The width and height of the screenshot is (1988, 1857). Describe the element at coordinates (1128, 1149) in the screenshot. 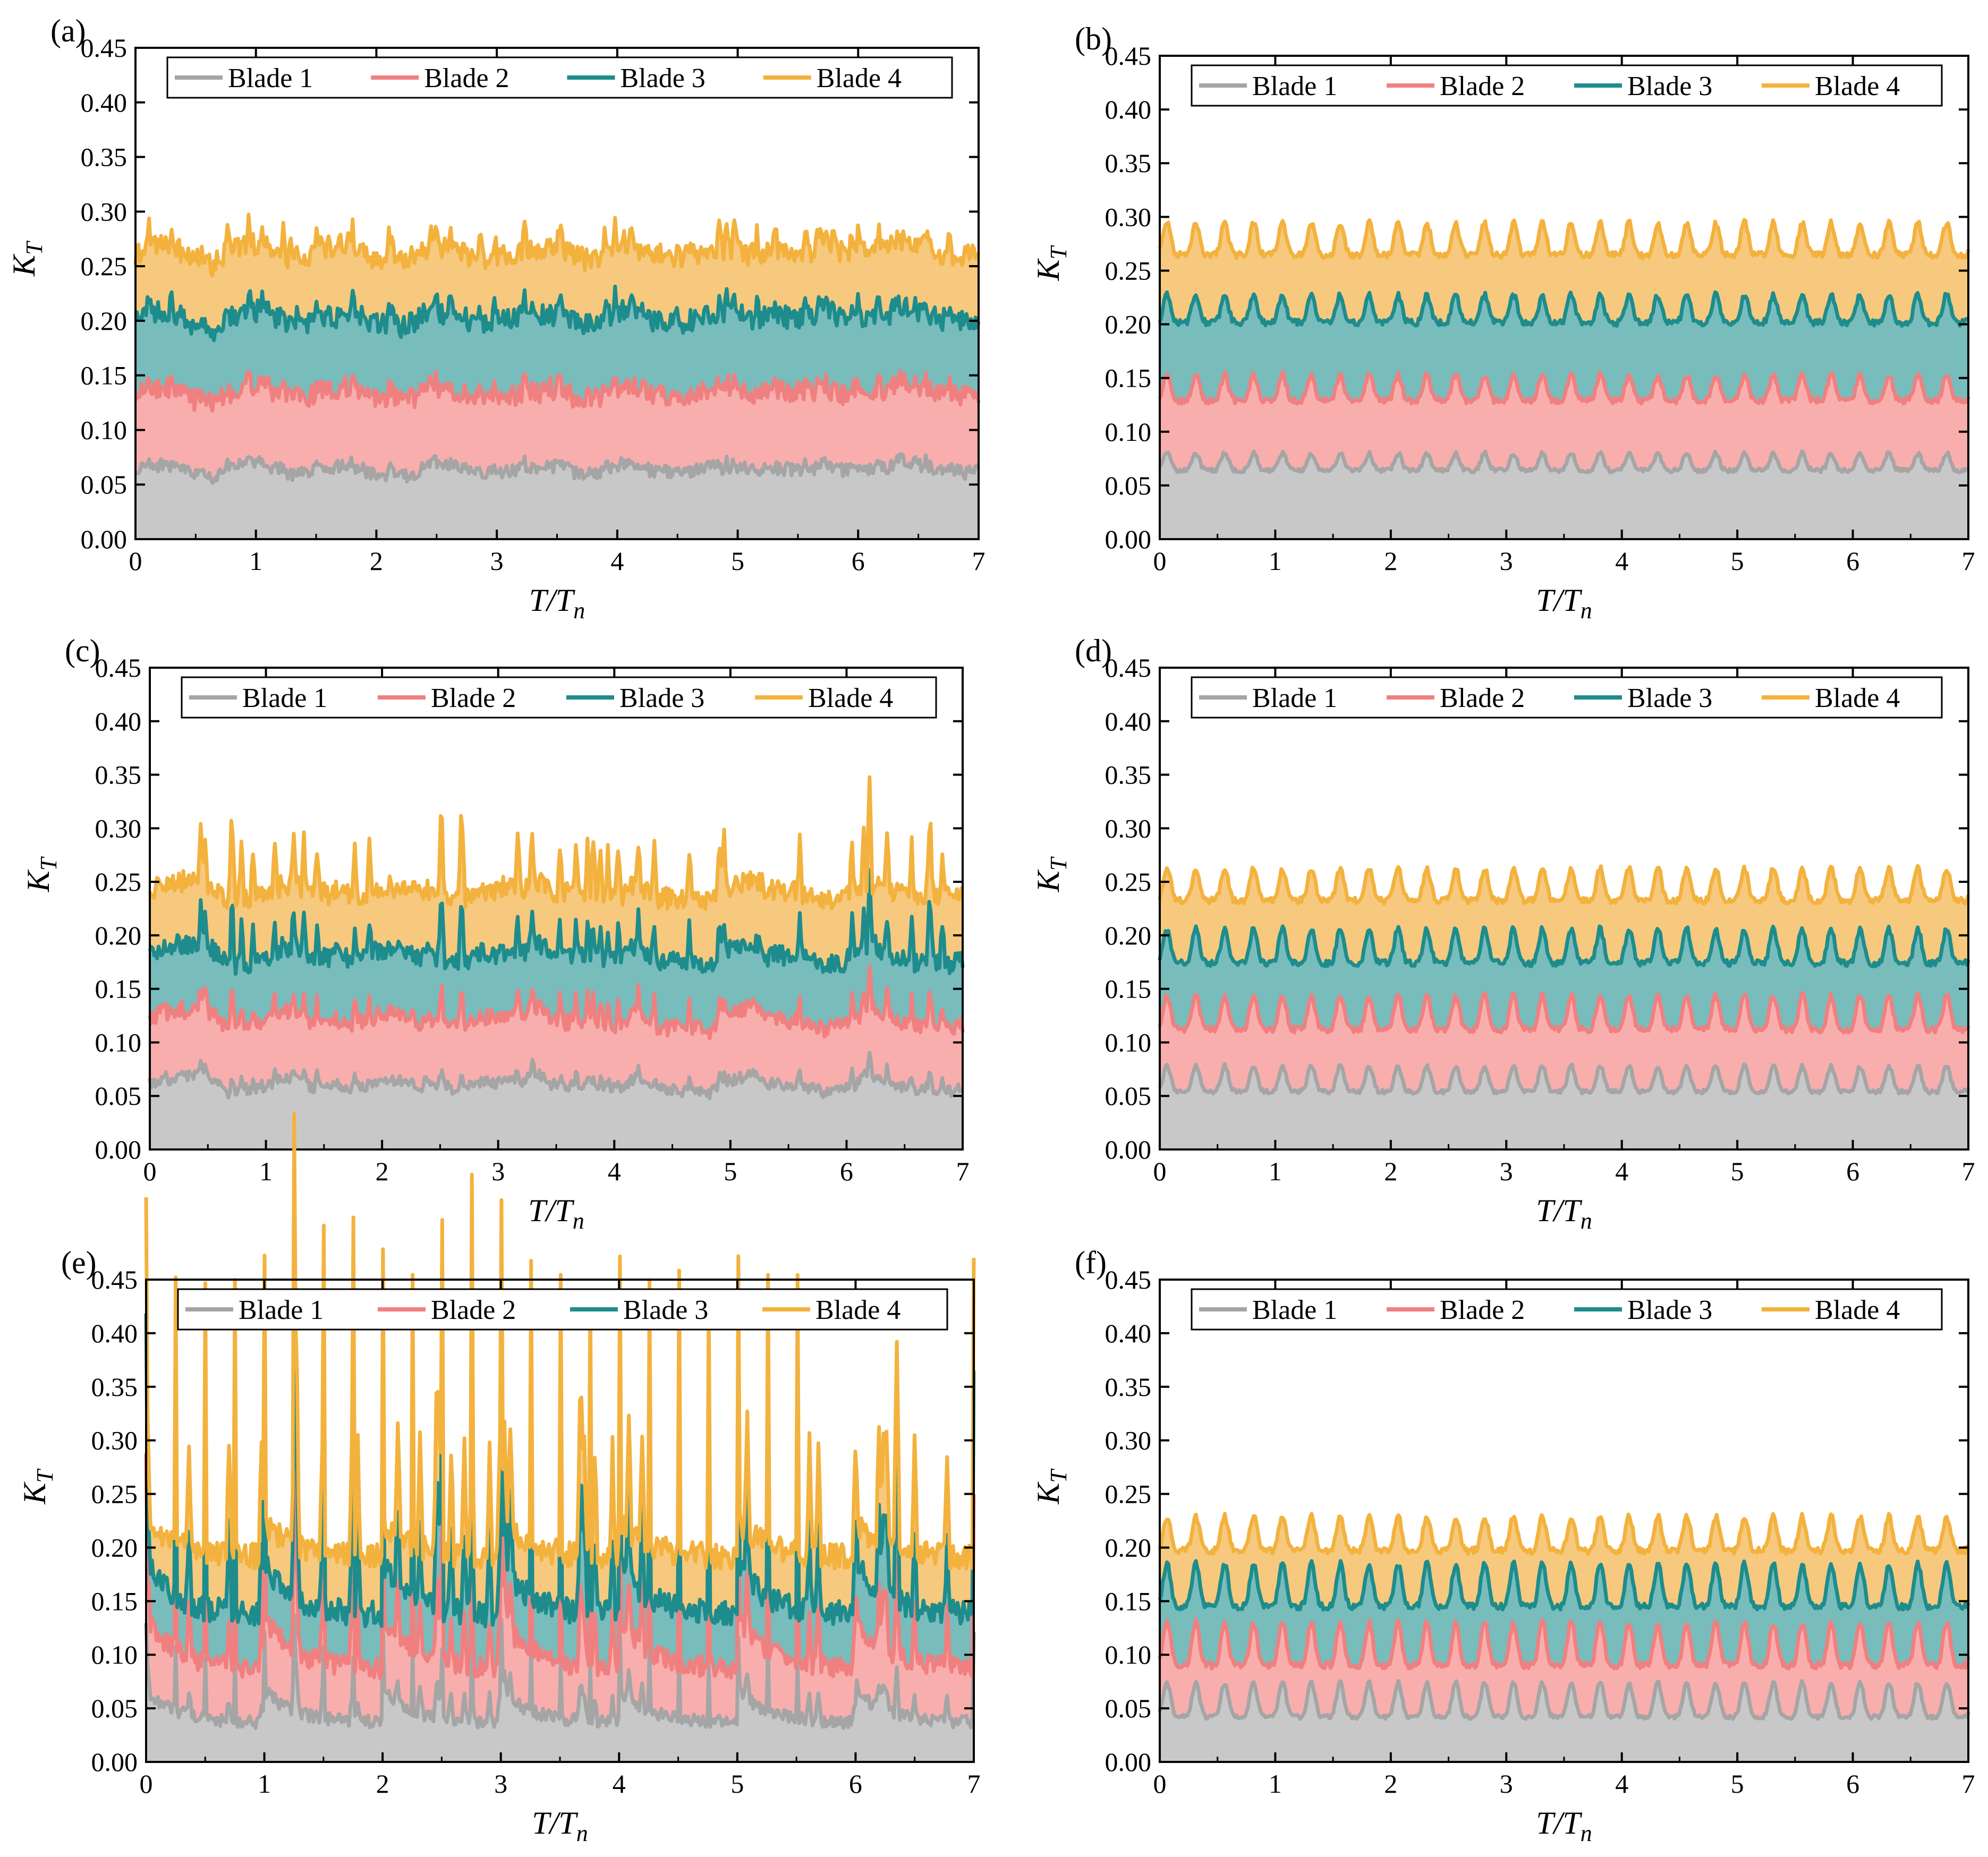

I see `y-tick-label: 0.00` at that location.